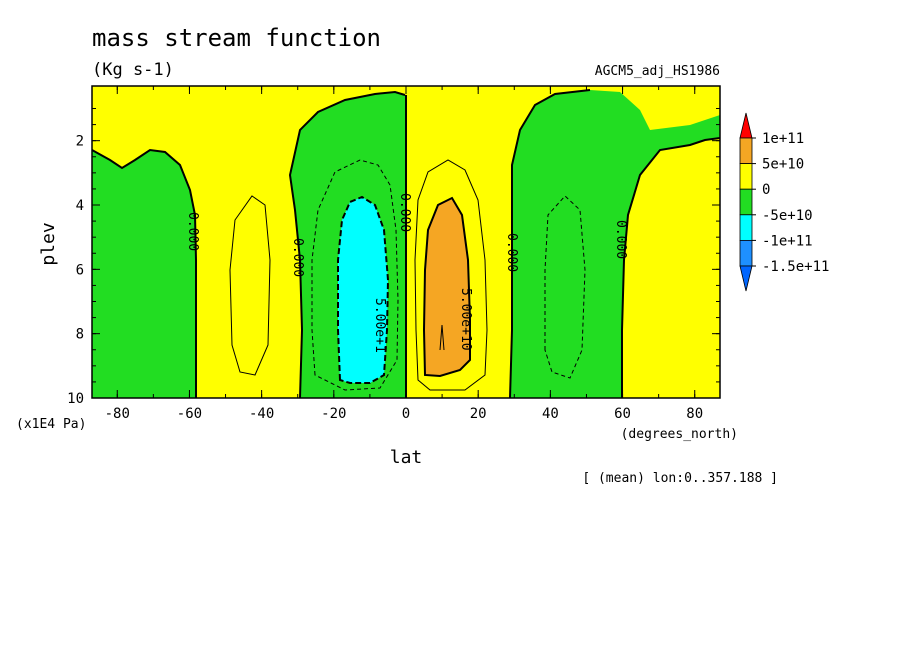  I want to click on contour-south-dashed, so click(355, 275).